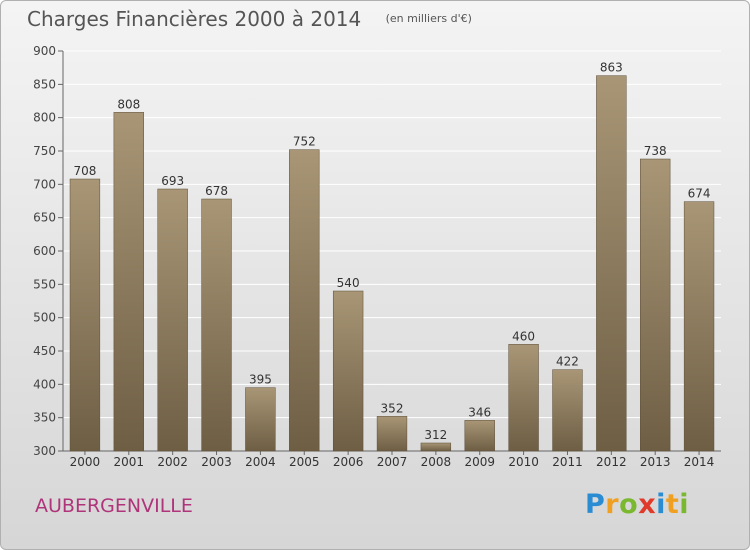 Image resolution: width=750 pixels, height=550 pixels. What do you see at coordinates (128, 104) in the screenshot?
I see `data-label: 808` at bounding box center [128, 104].